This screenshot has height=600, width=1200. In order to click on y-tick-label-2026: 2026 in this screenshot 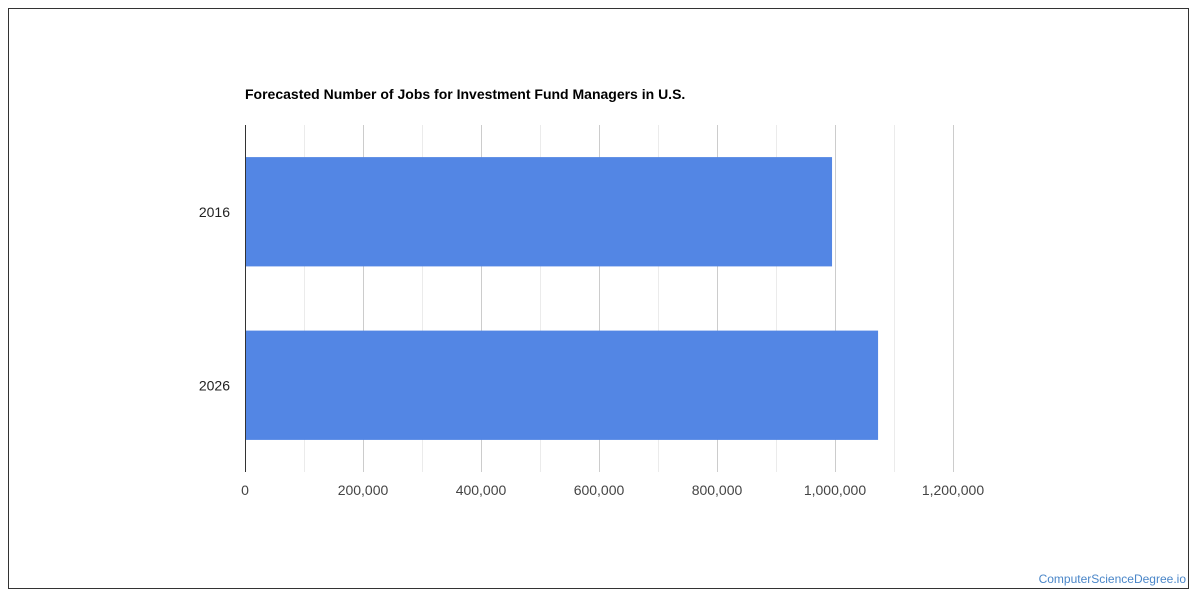, I will do `click(214, 385)`.